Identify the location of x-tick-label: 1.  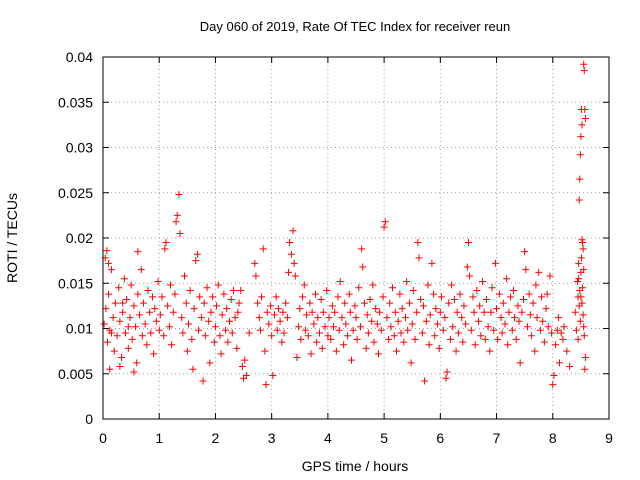
(159, 438).